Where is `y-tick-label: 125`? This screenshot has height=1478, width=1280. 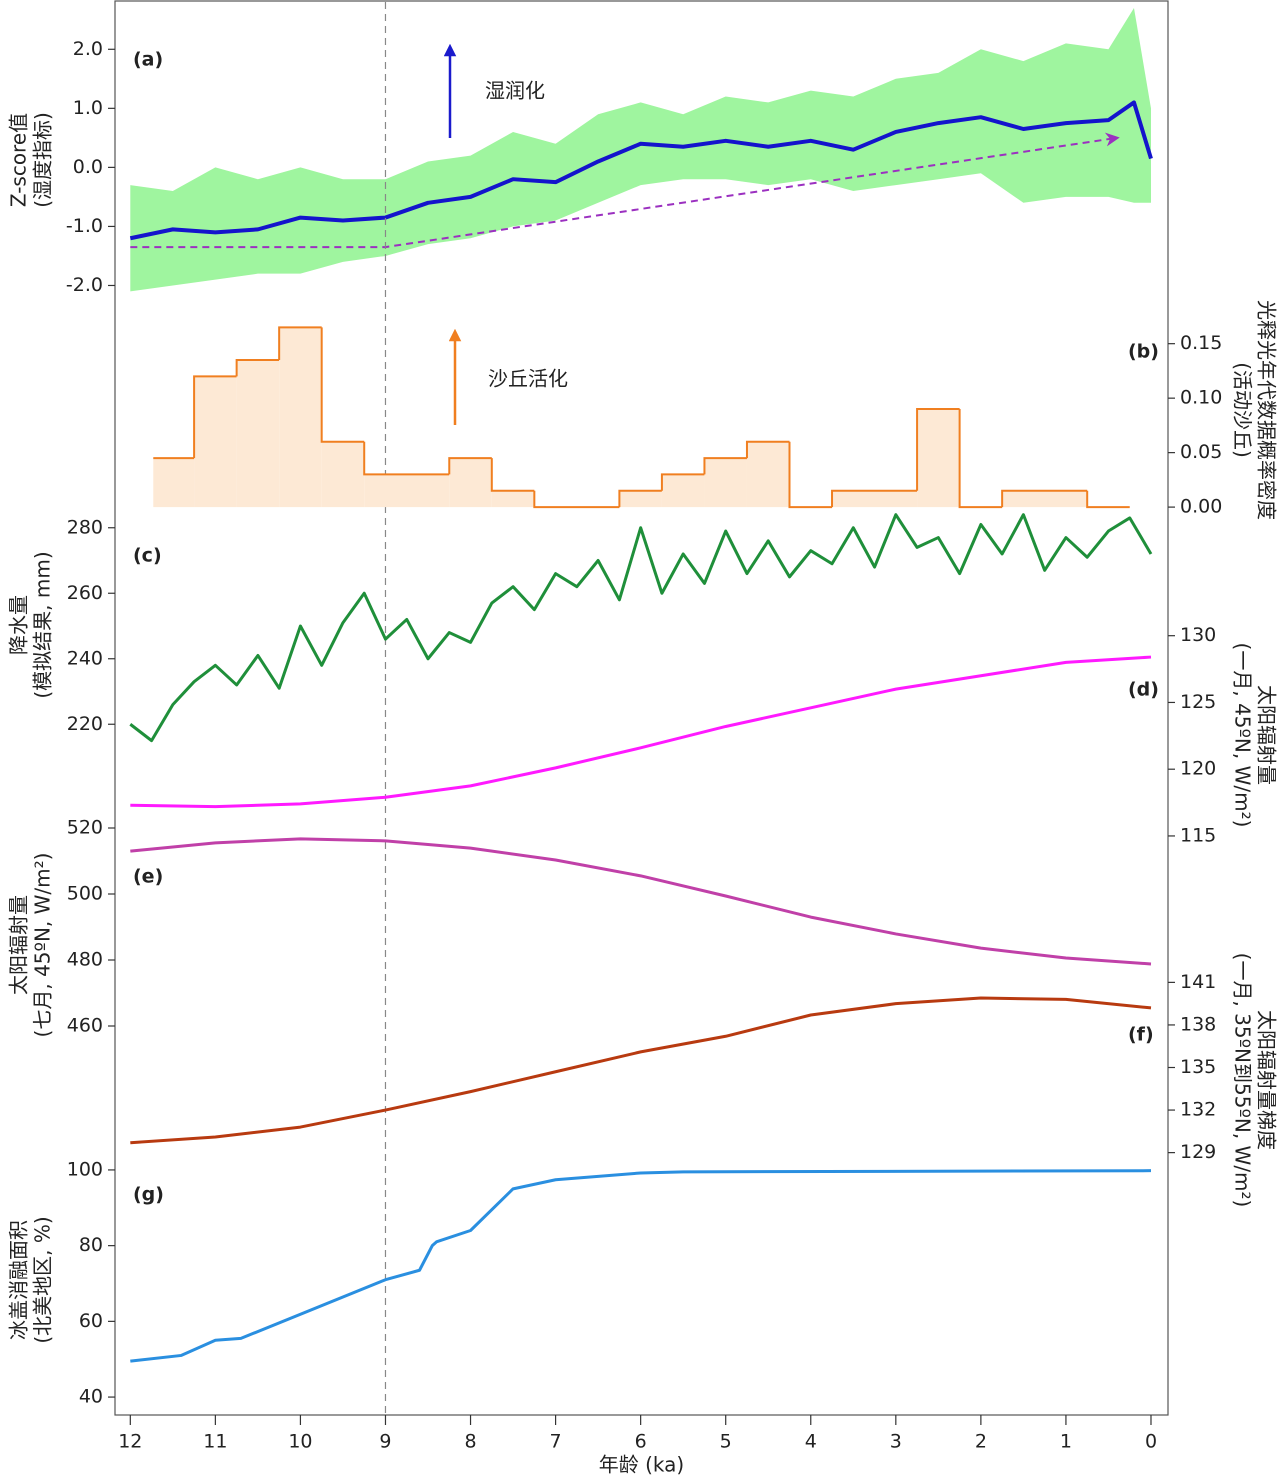
y-tick-label: 125 is located at coordinates (1198, 702).